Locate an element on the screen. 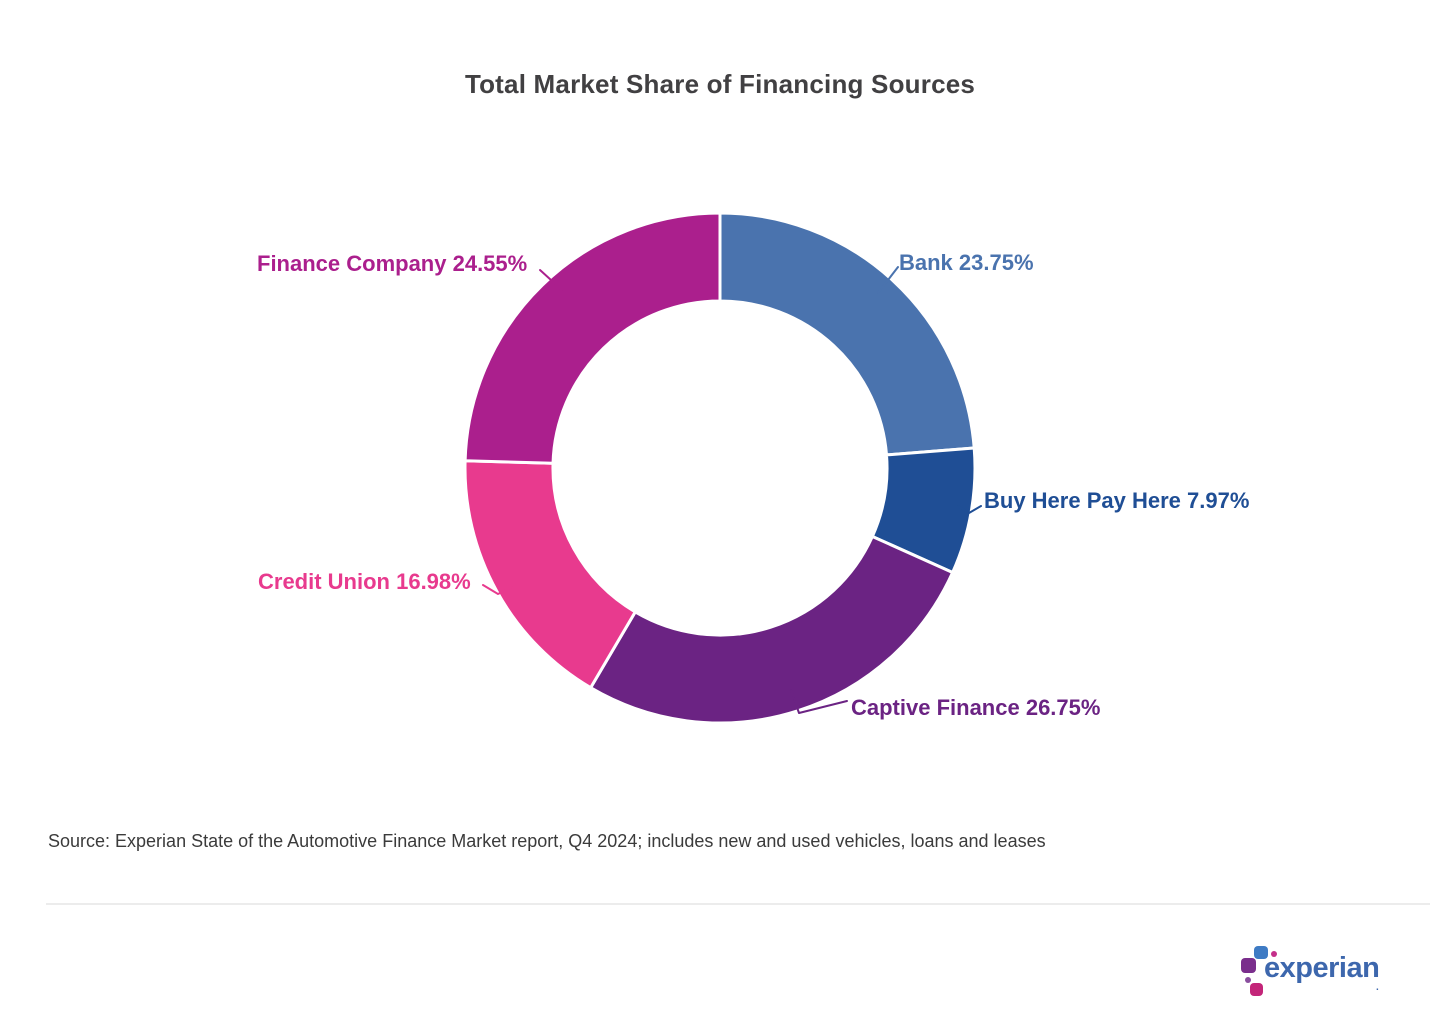 The image size is (1440, 1036). logo-trademark: . is located at coordinates (1377, 987).